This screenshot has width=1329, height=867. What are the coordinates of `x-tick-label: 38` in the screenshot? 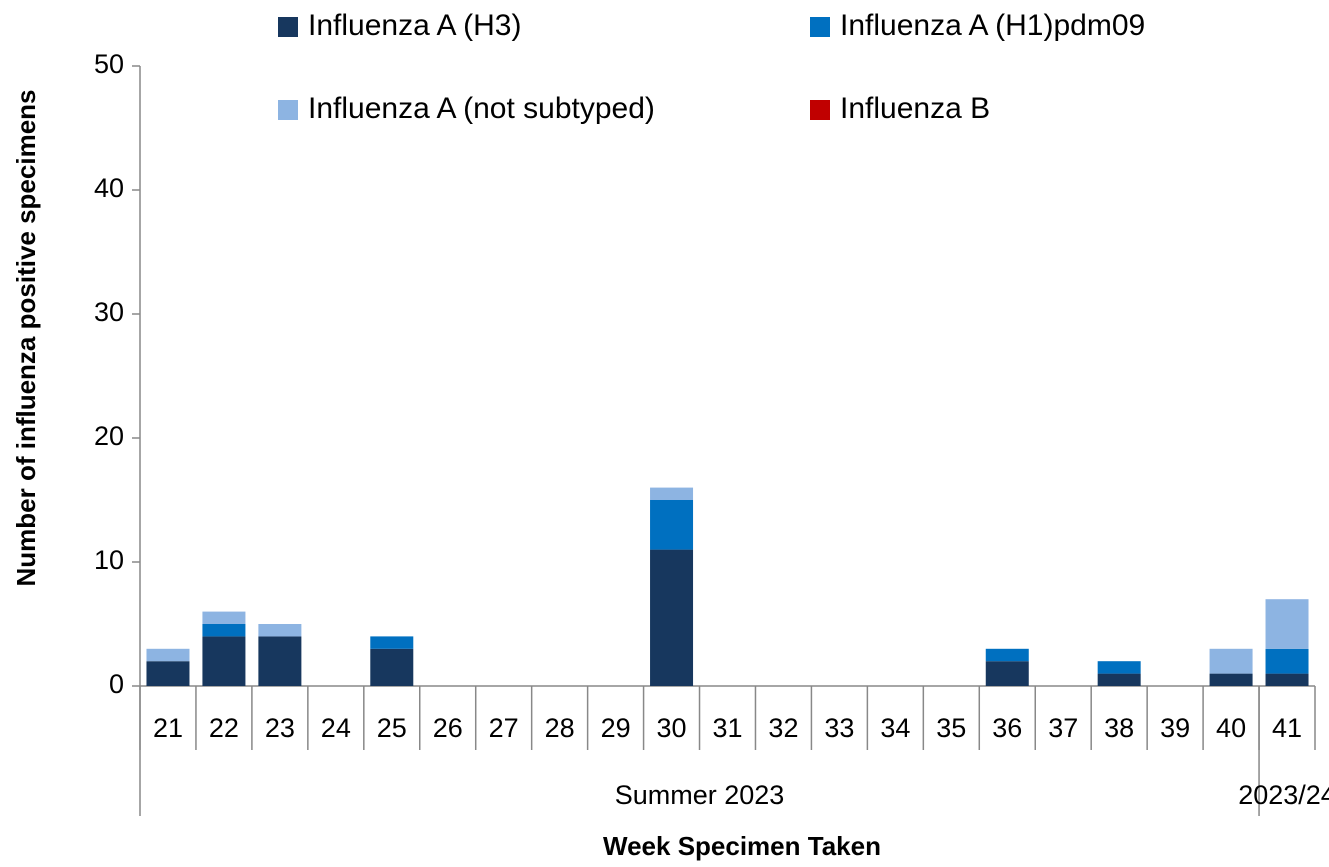 It's located at (1119, 728).